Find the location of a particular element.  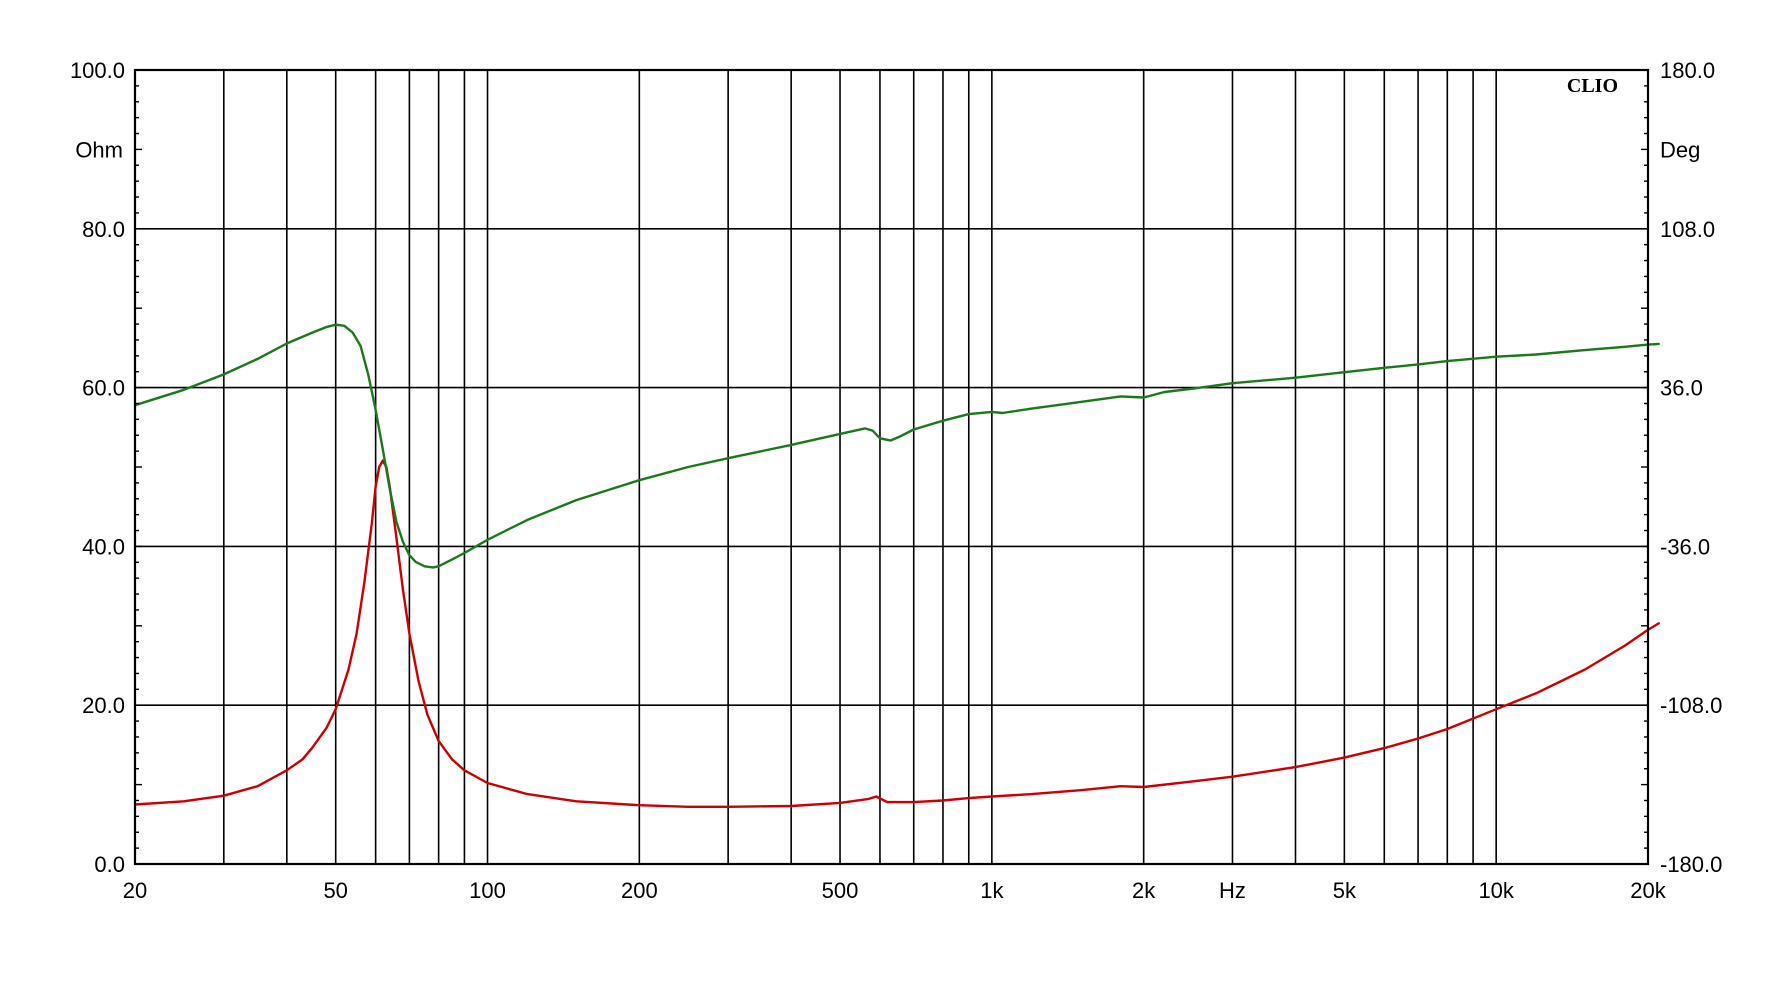

y-right-tick-label: 180.0 is located at coordinates (1687, 70).